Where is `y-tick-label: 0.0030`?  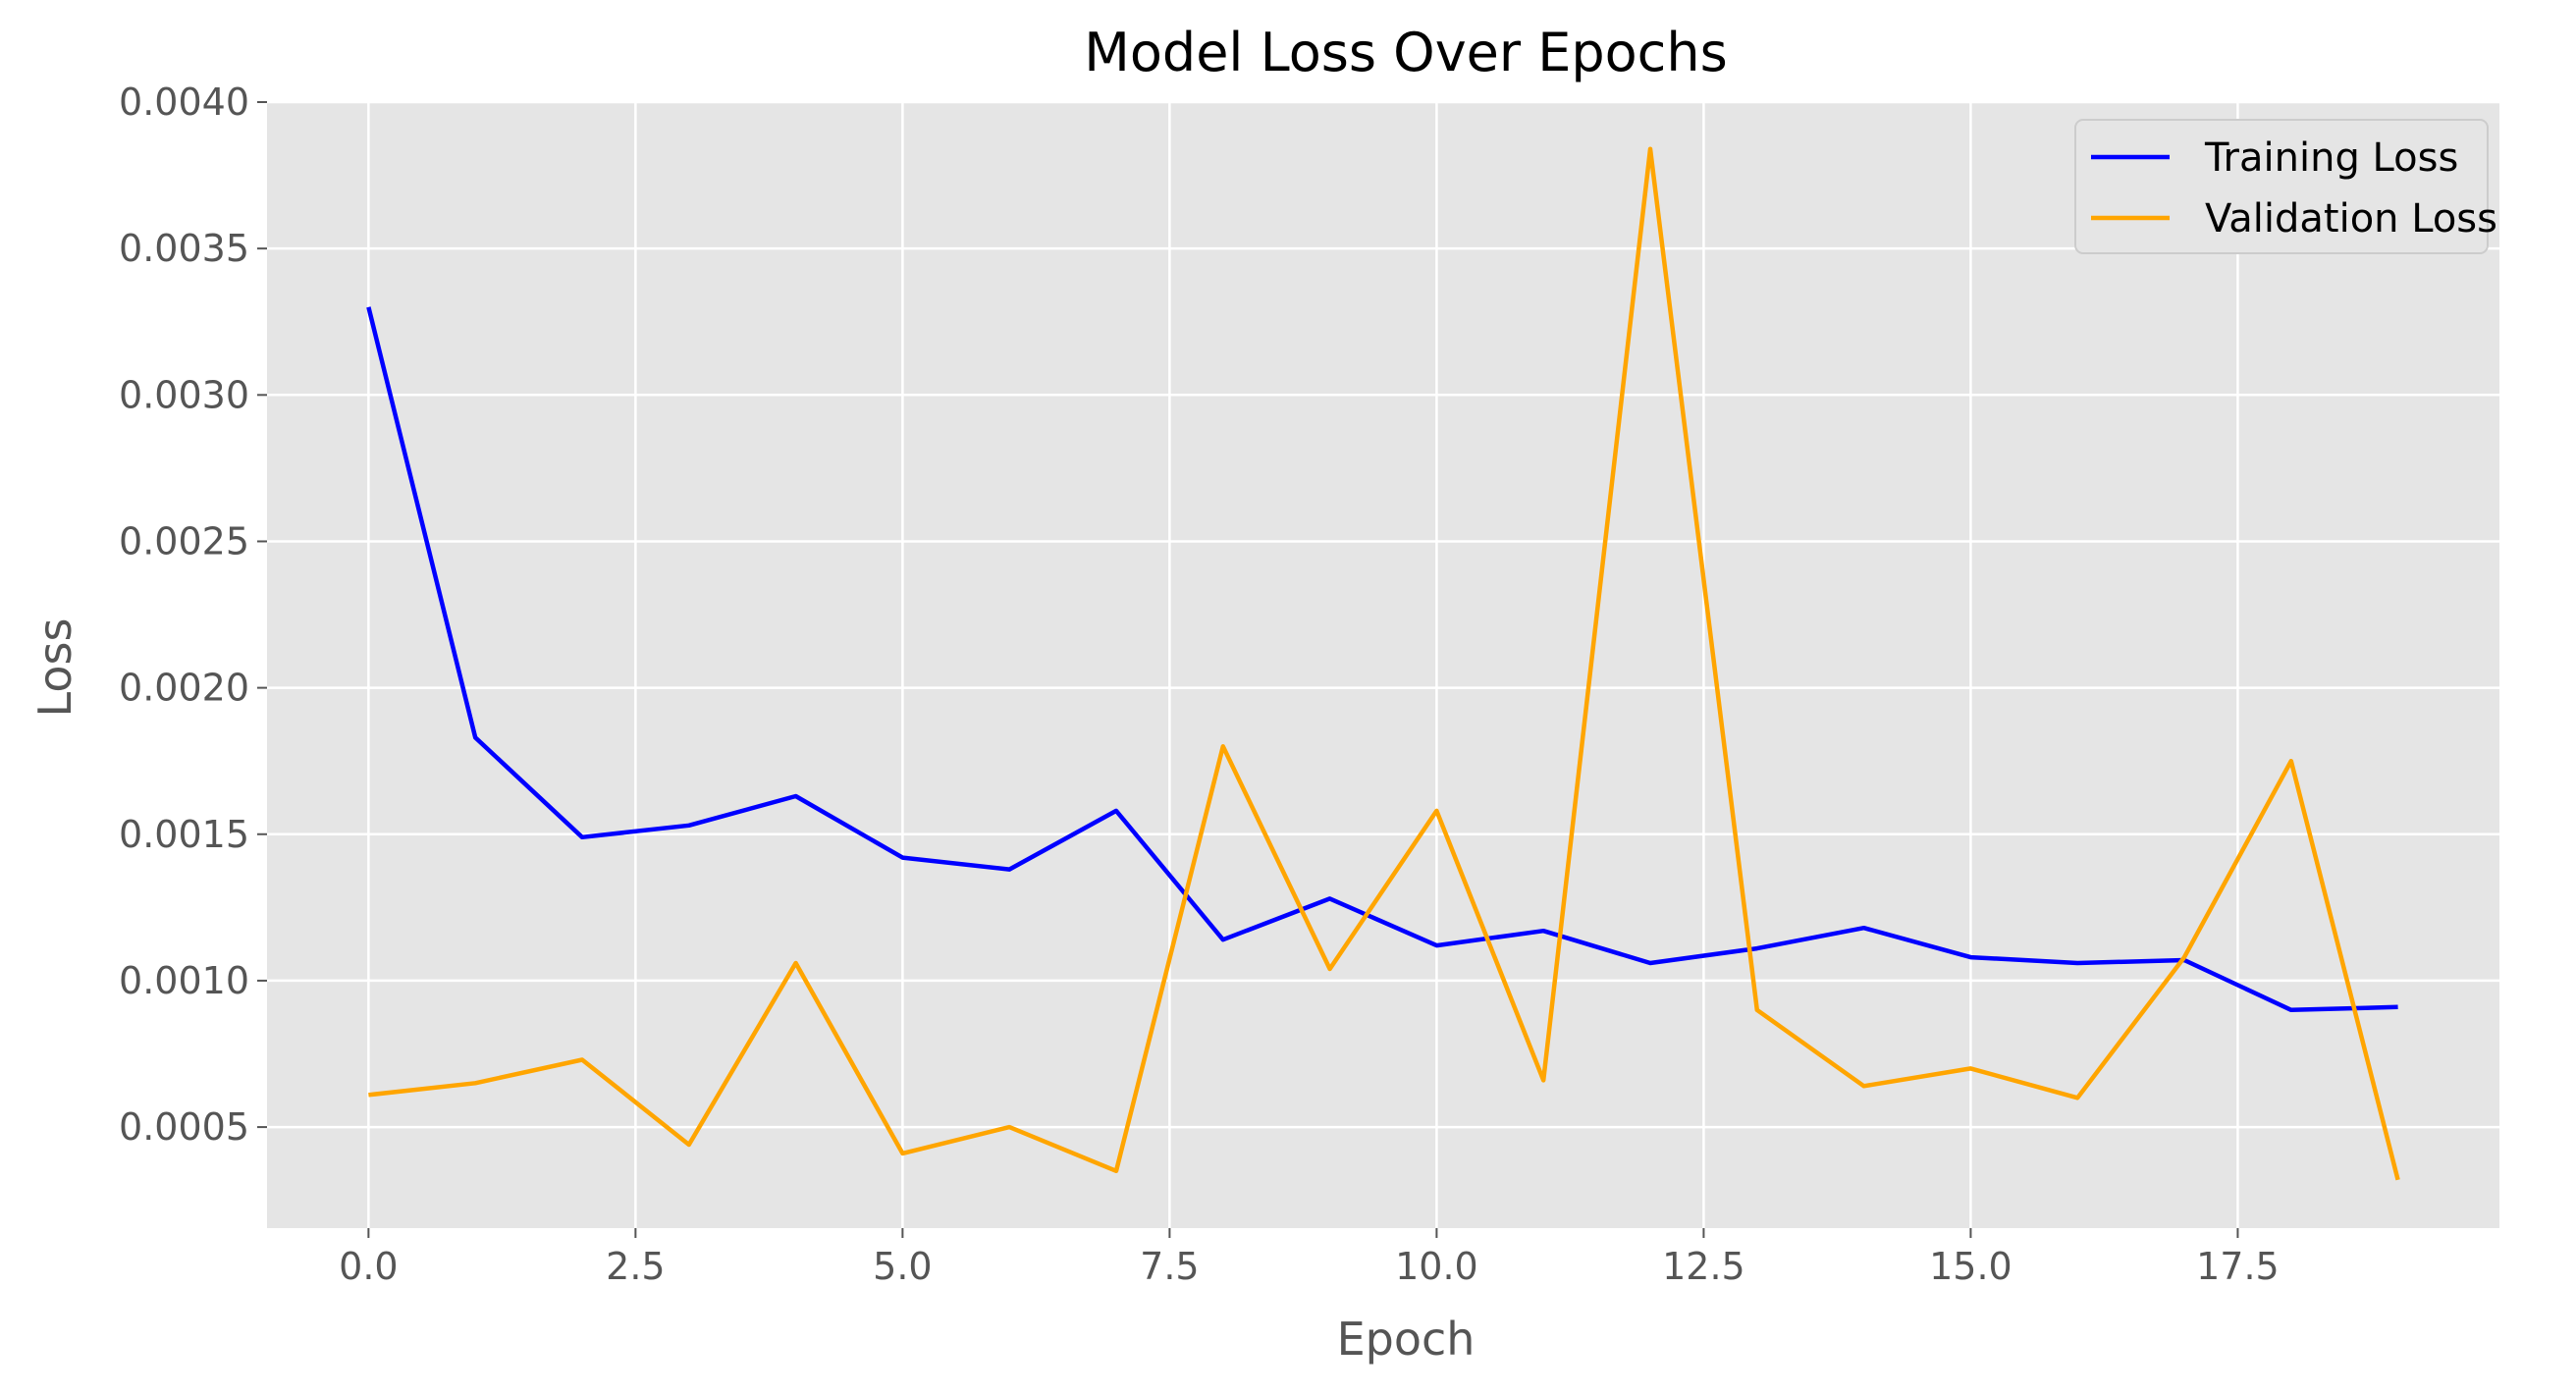
y-tick-label: 0.0030 is located at coordinates (184, 394).